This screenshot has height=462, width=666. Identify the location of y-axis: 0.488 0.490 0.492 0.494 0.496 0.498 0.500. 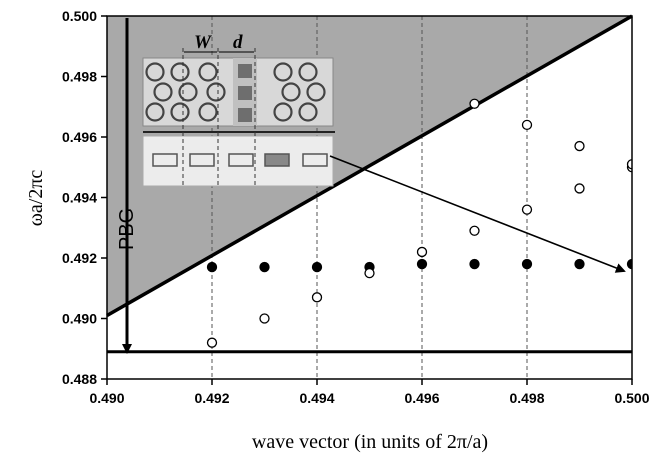
(84, 197).